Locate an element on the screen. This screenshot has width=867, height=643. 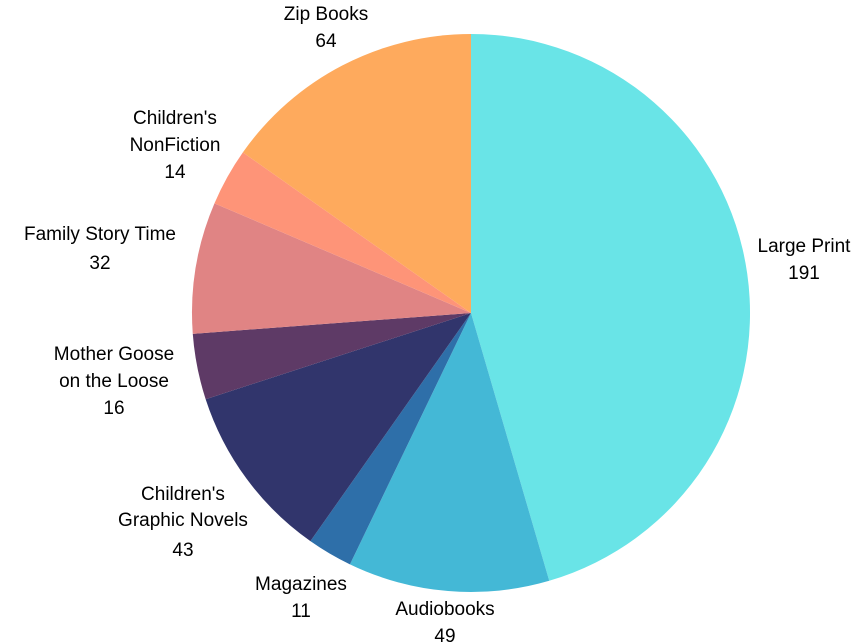
pie-slice-mother-goose-on-the-loose is located at coordinates (331, 356).